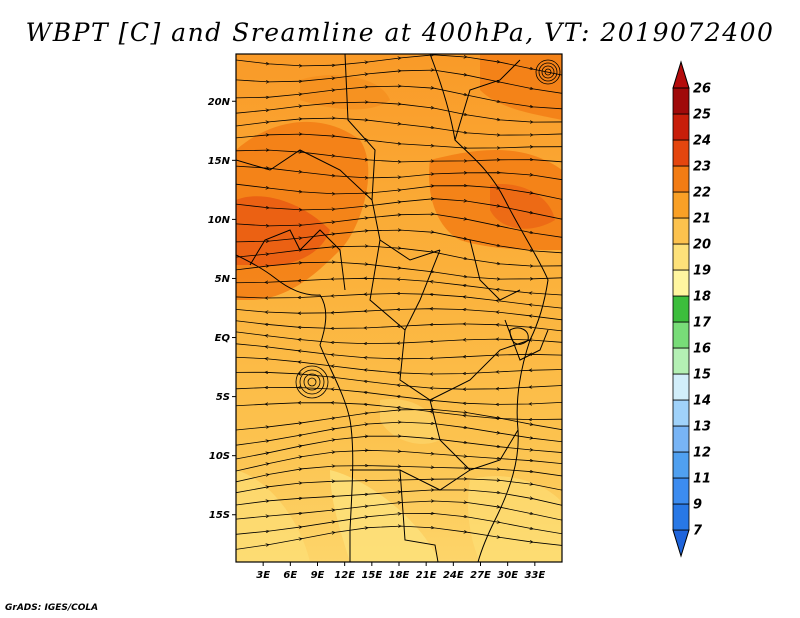 The image size is (800, 618). What do you see at coordinates (702, 375) in the screenshot?
I see `colorbar-label: 15` at bounding box center [702, 375].